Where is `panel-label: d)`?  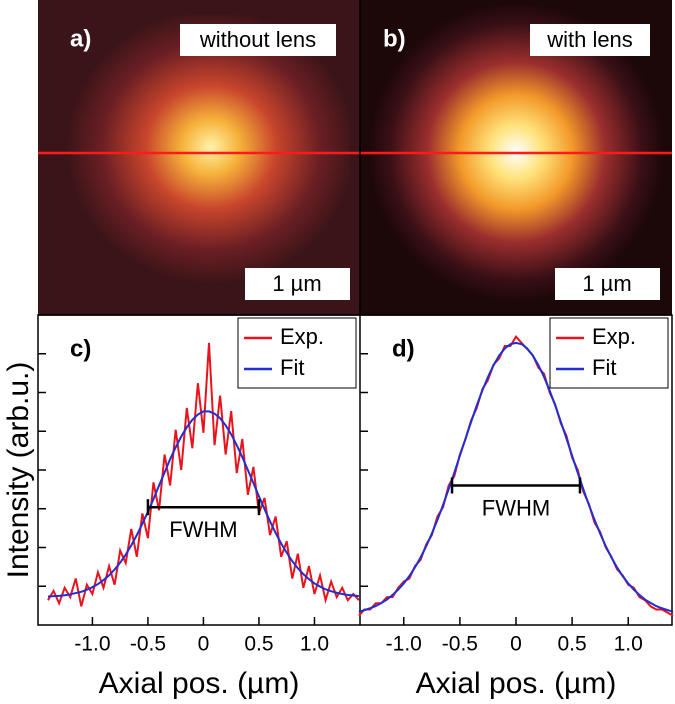
panel-label: d) is located at coordinates (403, 348).